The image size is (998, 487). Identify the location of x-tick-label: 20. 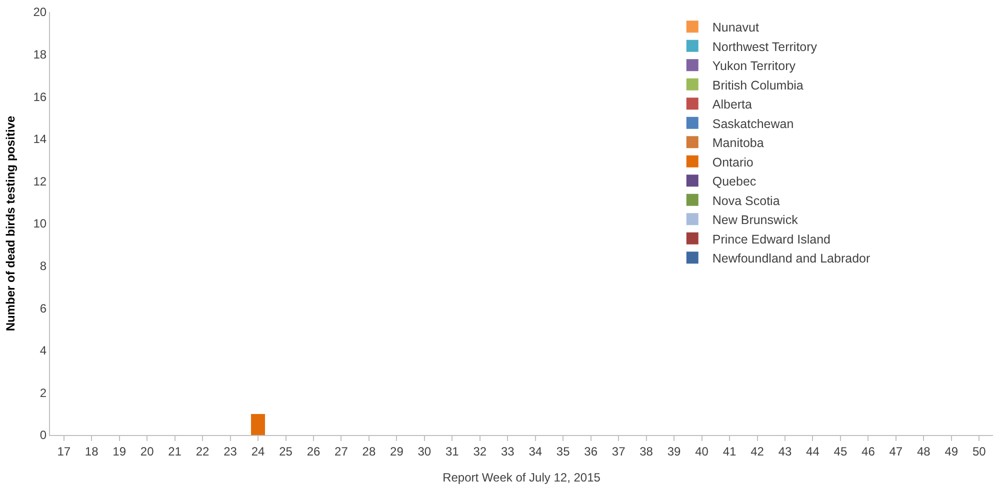
(147, 451).